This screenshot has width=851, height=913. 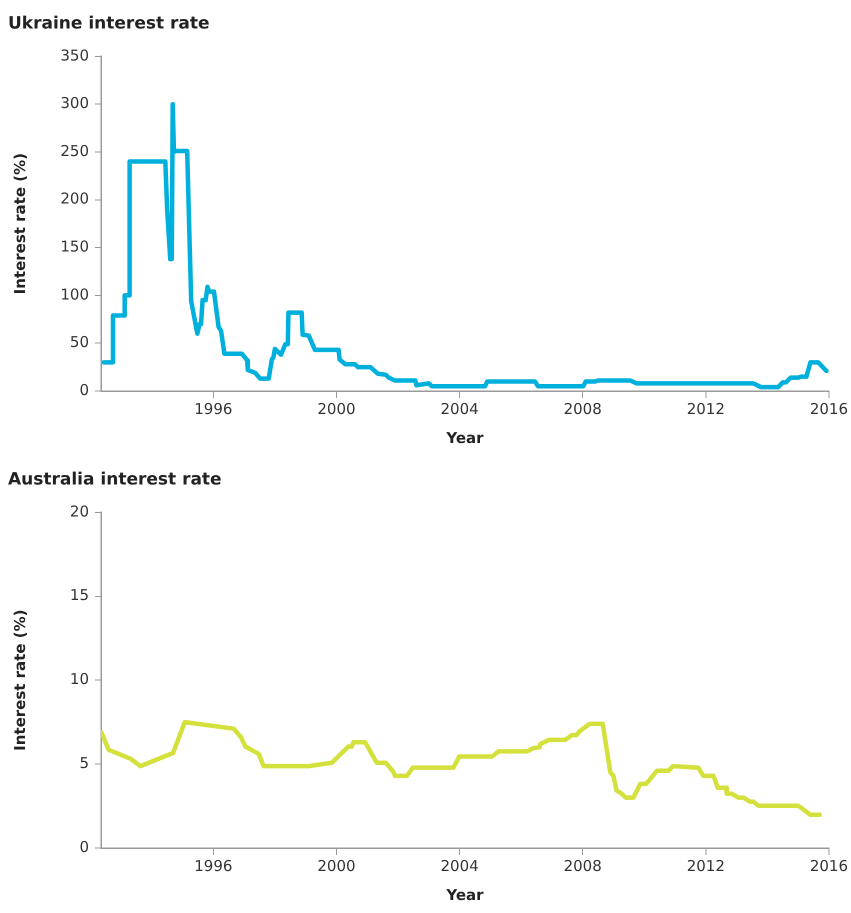 I want to click on y-tick-label: 250, so click(x=74, y=151).